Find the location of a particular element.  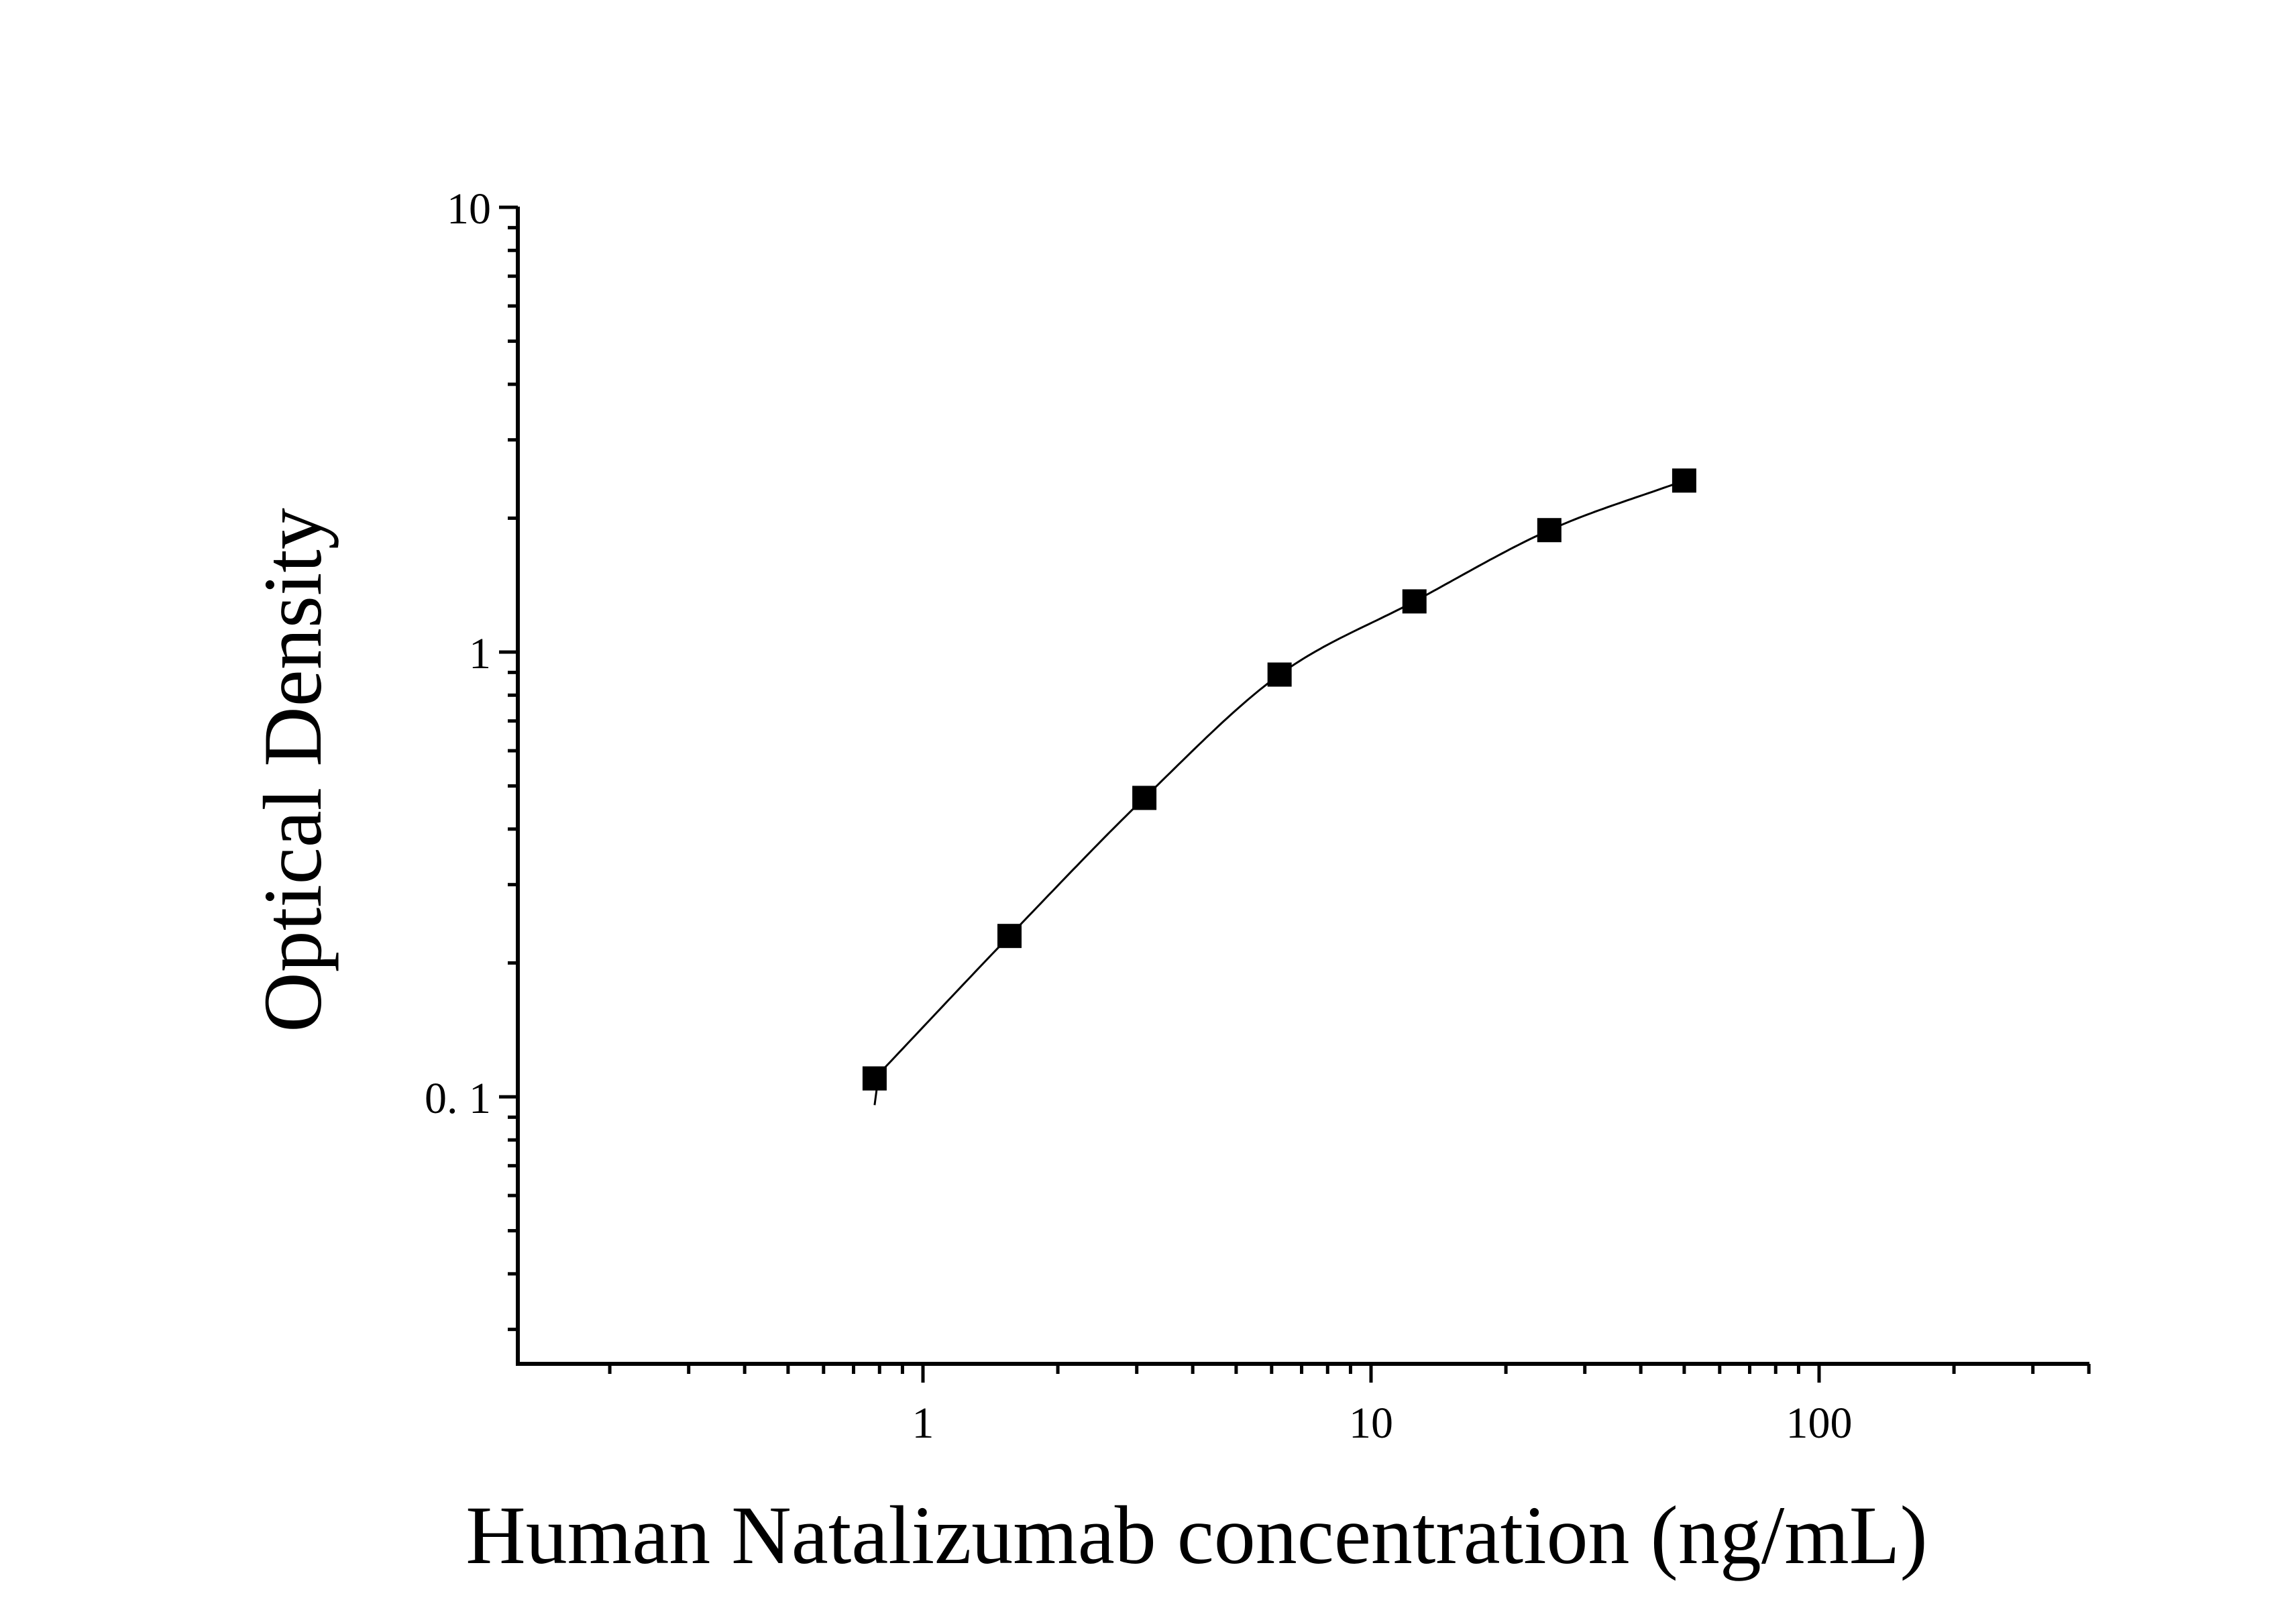

x-tick-label: 10 is located at coordinates (1371, 1423).